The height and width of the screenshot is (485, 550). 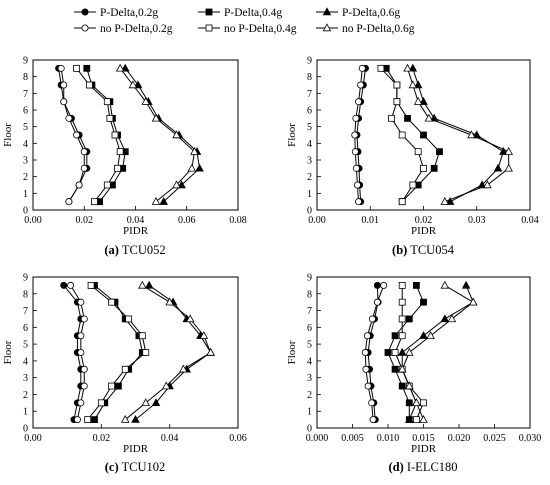 I want to click on y-tick-label: 1, so click(x=309, y=412).